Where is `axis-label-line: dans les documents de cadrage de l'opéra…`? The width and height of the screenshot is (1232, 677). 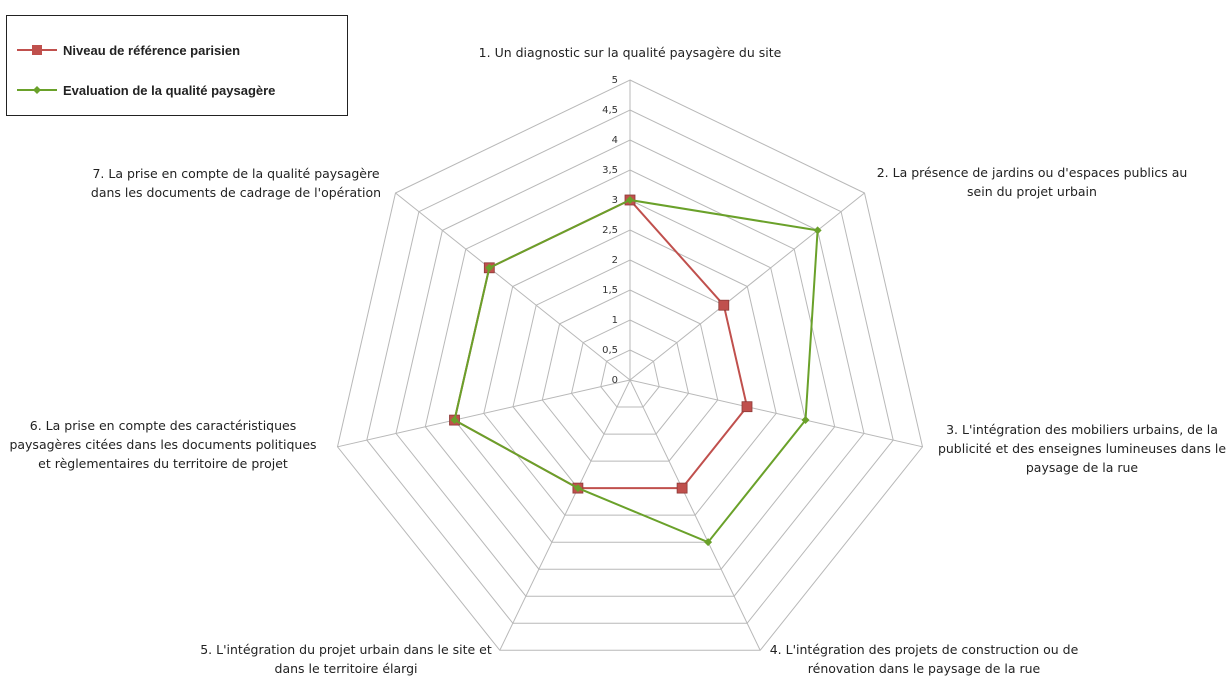
axis-label-line: dans les documents de cadrage de l'opéra… is located at coordinates (236, 192).